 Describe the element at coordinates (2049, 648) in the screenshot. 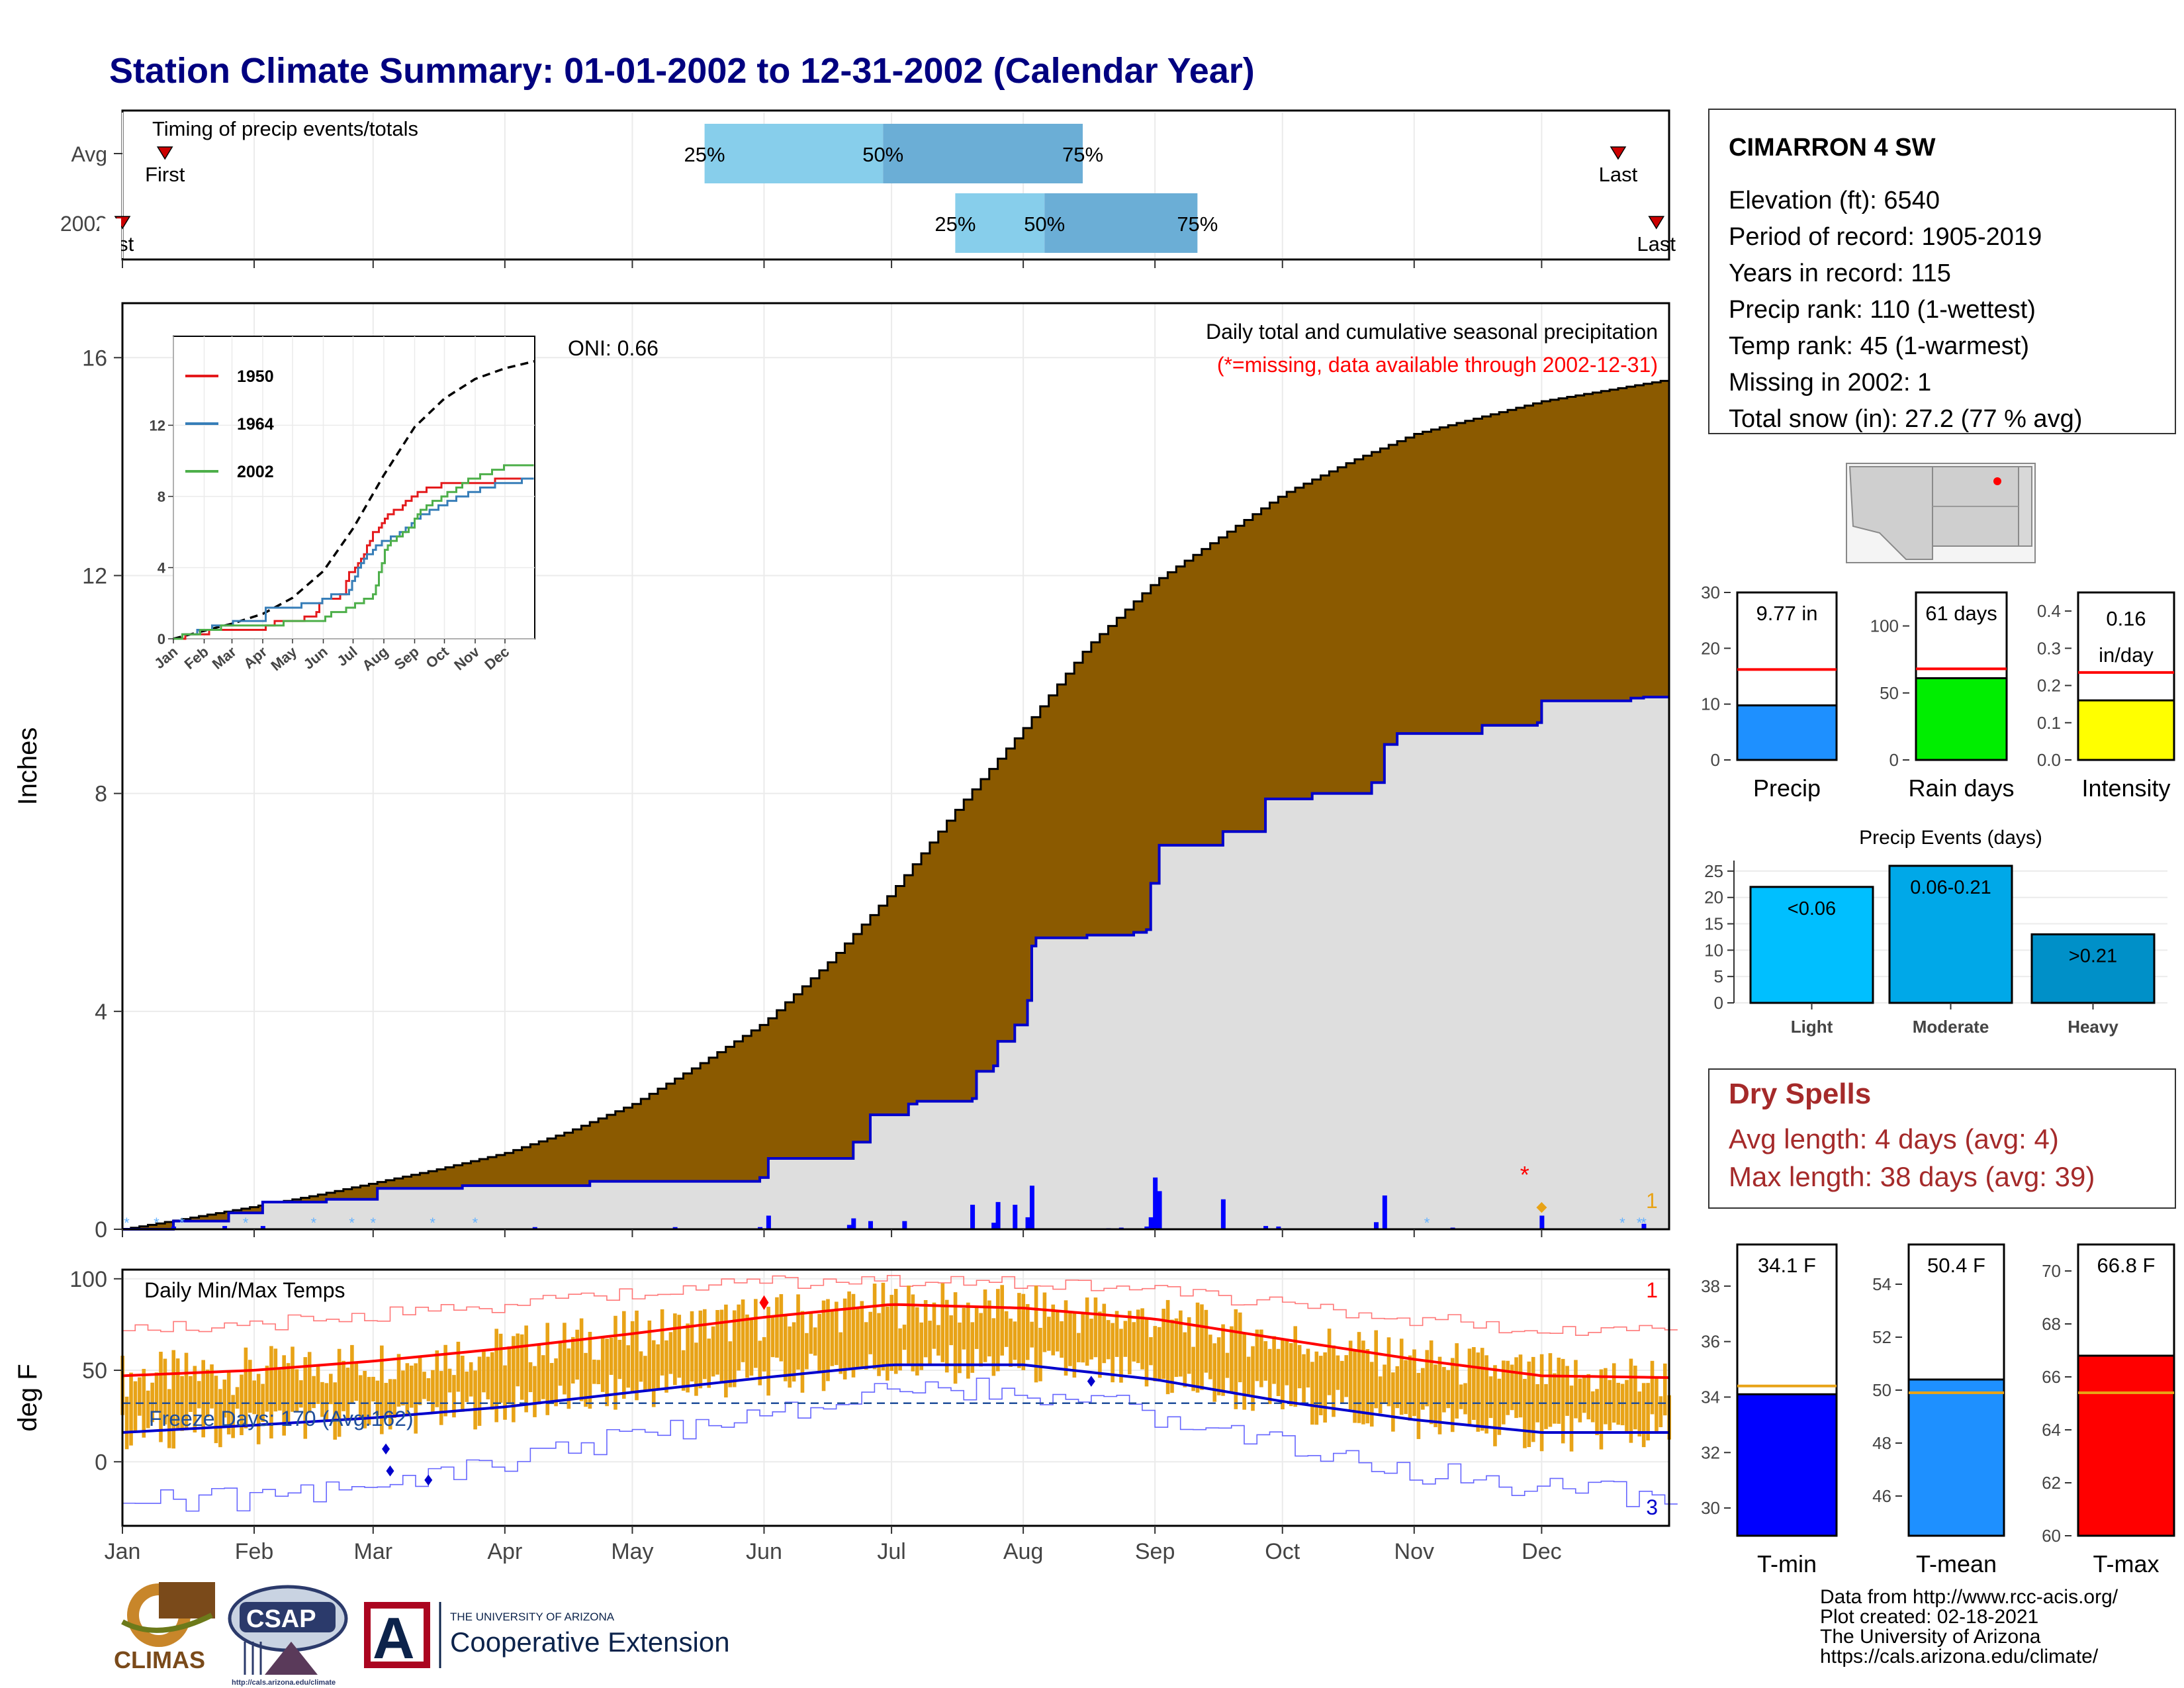

I see `summary-y-tick-label: 0.3` at that location.